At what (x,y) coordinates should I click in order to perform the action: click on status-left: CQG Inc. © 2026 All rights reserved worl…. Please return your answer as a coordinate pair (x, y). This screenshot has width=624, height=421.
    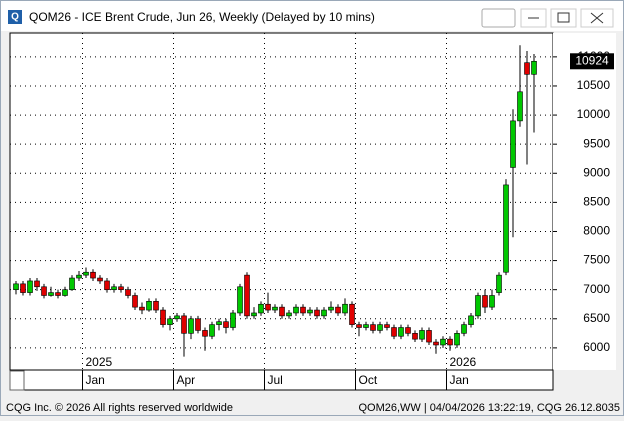
    Looking at the image, I should click on (119, 408).